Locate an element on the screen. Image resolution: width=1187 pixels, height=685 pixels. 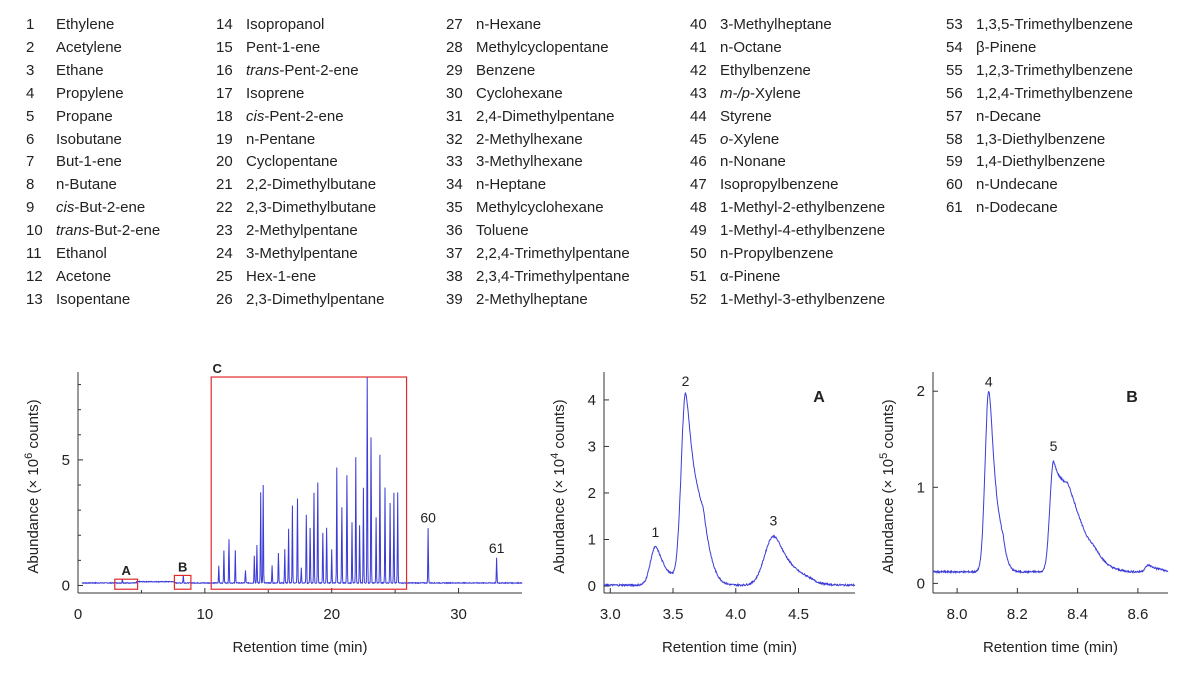
legend-number: 48 is located at coordinates (698, 208).